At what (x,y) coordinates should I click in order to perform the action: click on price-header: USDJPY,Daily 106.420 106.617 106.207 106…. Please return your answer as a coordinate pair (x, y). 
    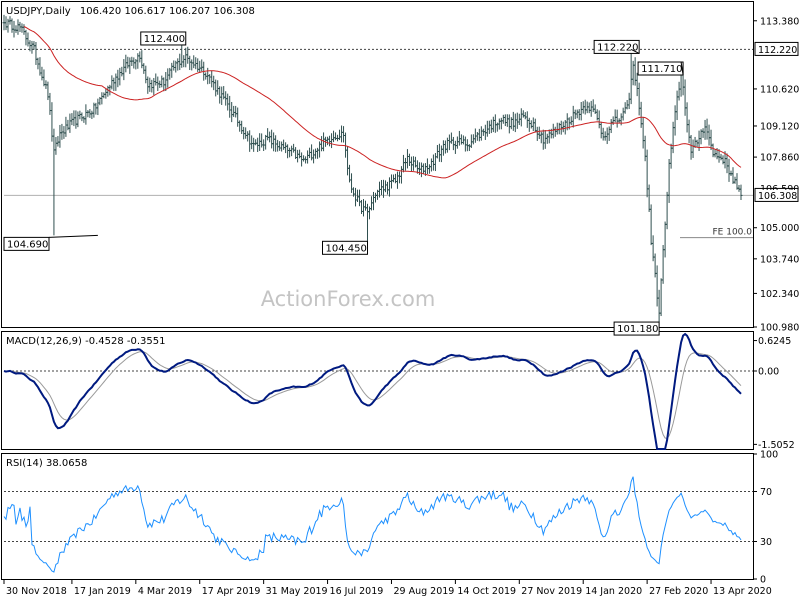
    Looking at the image, I should click on (130, 11).